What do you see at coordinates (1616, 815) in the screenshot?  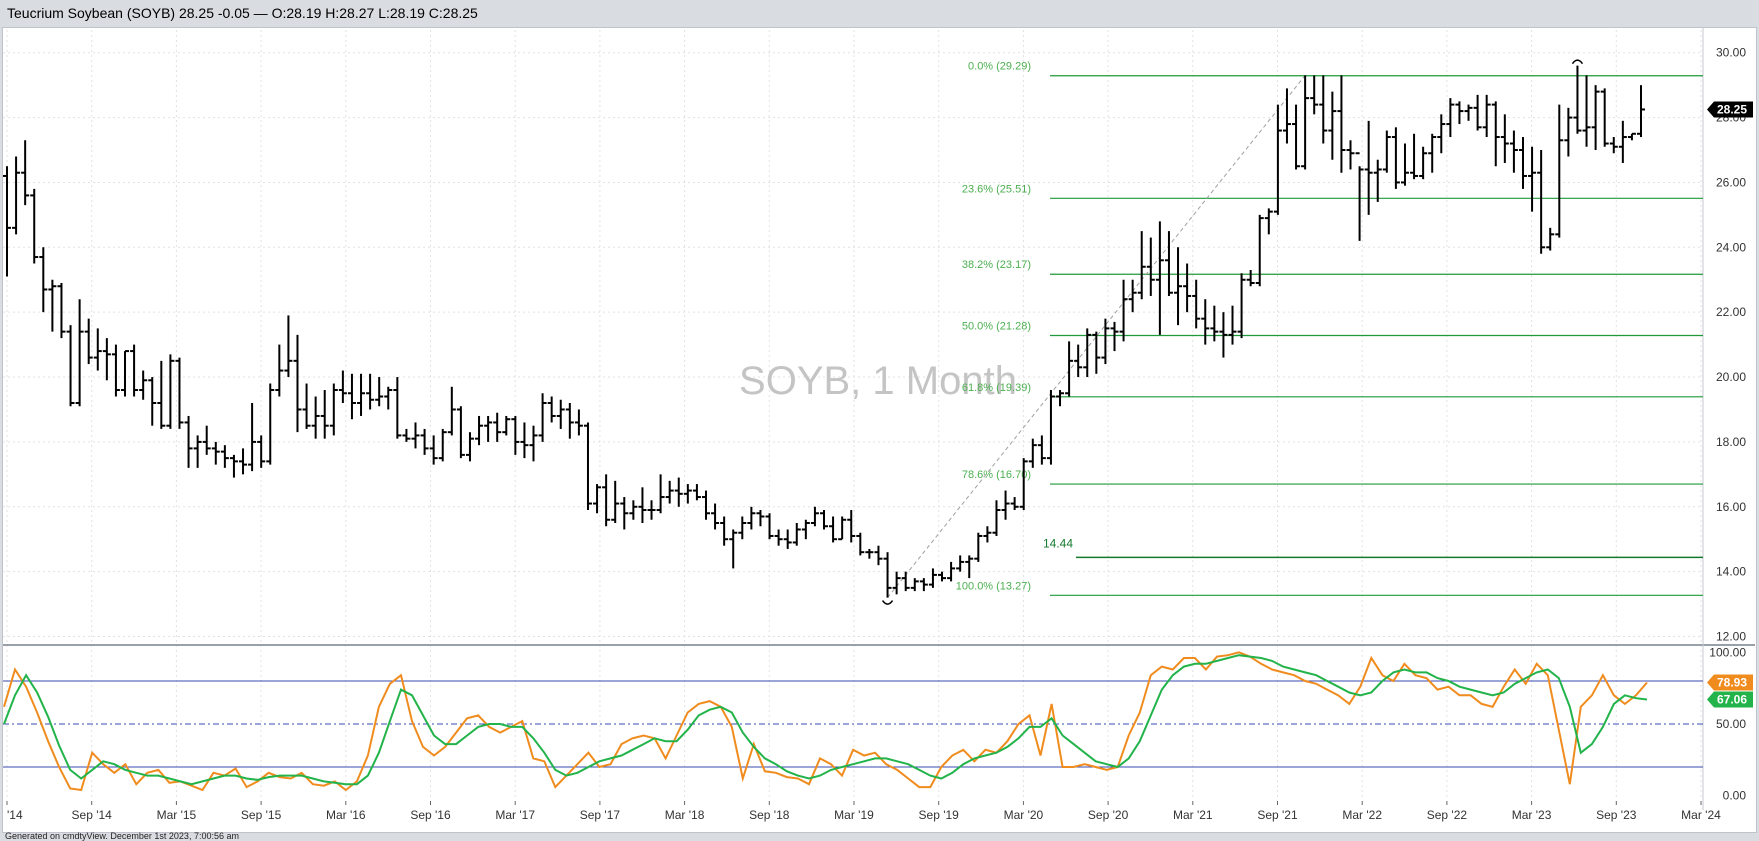 I see `time-axis-tick: Sep '23` at bounding box center [1616, 815].